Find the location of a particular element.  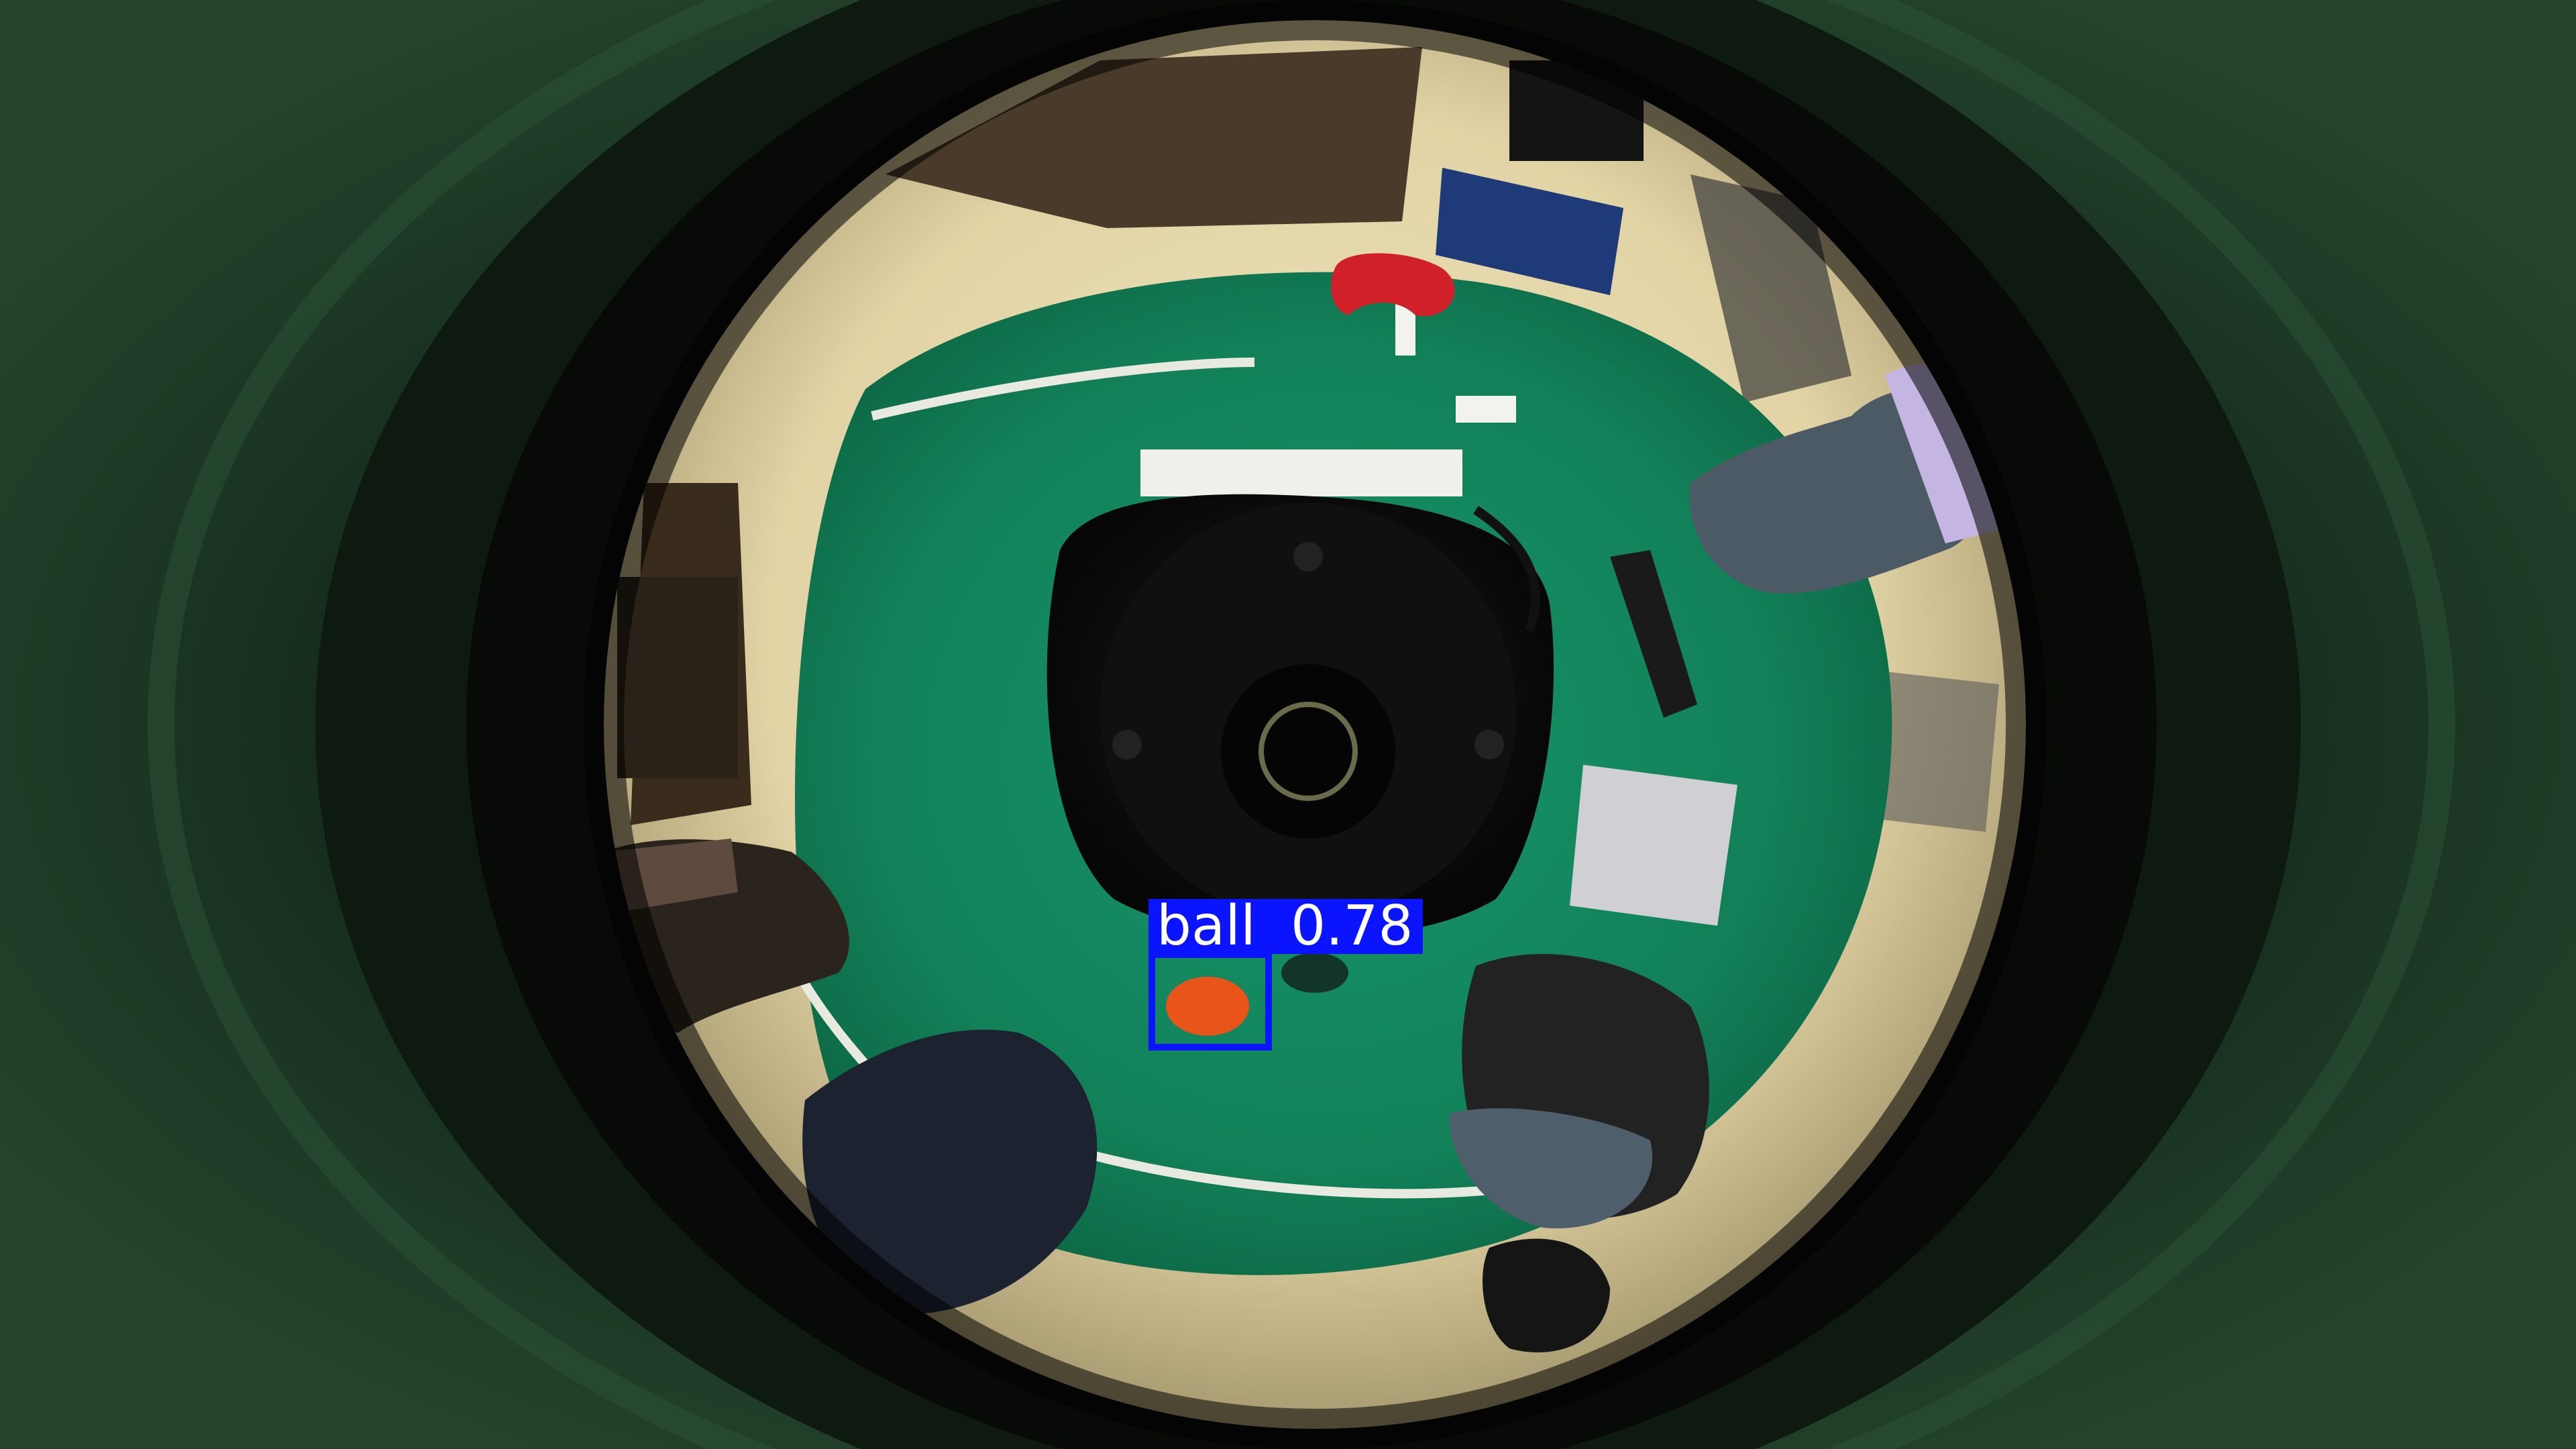

field-line-top is located at coordinates (1063, 389).